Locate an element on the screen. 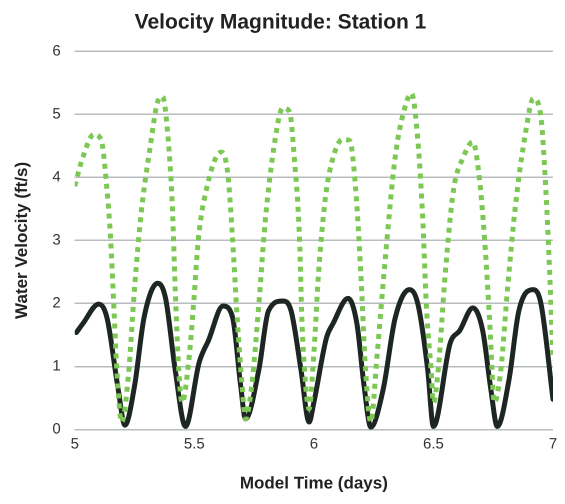 The width and height of the screenshot is (565, 504). y-axis-title: Water Velocity (ft/s) is located at coordinates (21, 240).